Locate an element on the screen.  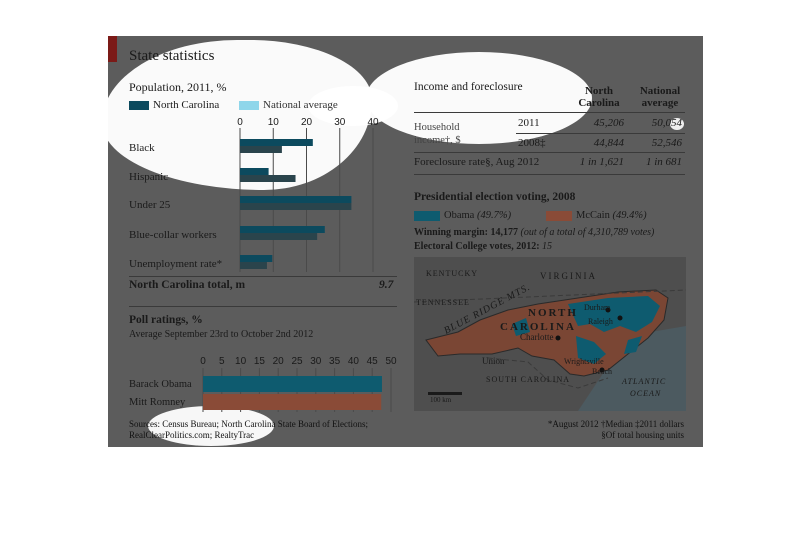
map-label-north: NORTH is located at coordinates (553, 313).